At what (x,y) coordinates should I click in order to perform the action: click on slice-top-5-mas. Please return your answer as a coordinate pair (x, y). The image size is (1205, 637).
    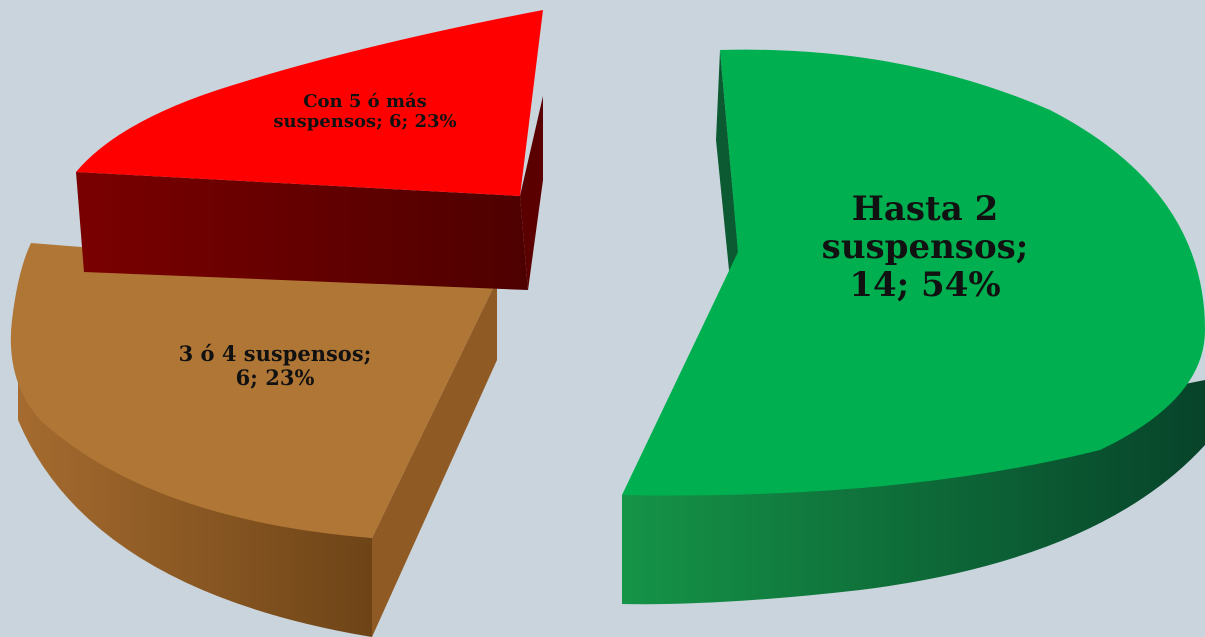
    Looking at the image, I should click on (309, 103).